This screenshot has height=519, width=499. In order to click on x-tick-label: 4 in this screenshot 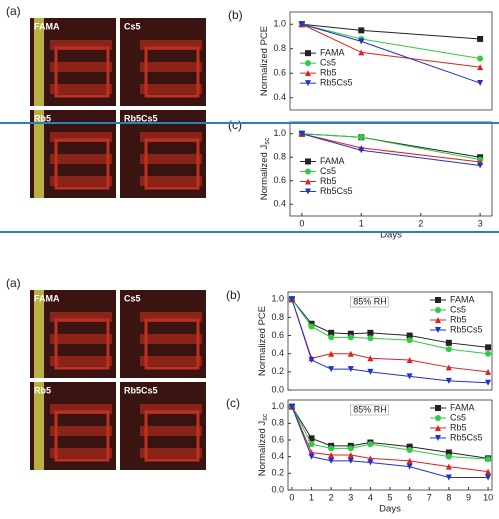, I will do `click(370, 497)`.